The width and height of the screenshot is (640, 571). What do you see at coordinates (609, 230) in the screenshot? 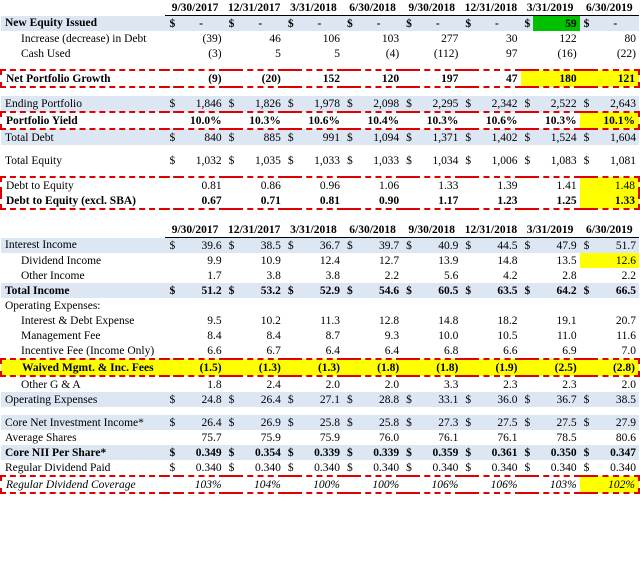
I see `period-header: 6/30/2019` at bounding box center [609, 230].